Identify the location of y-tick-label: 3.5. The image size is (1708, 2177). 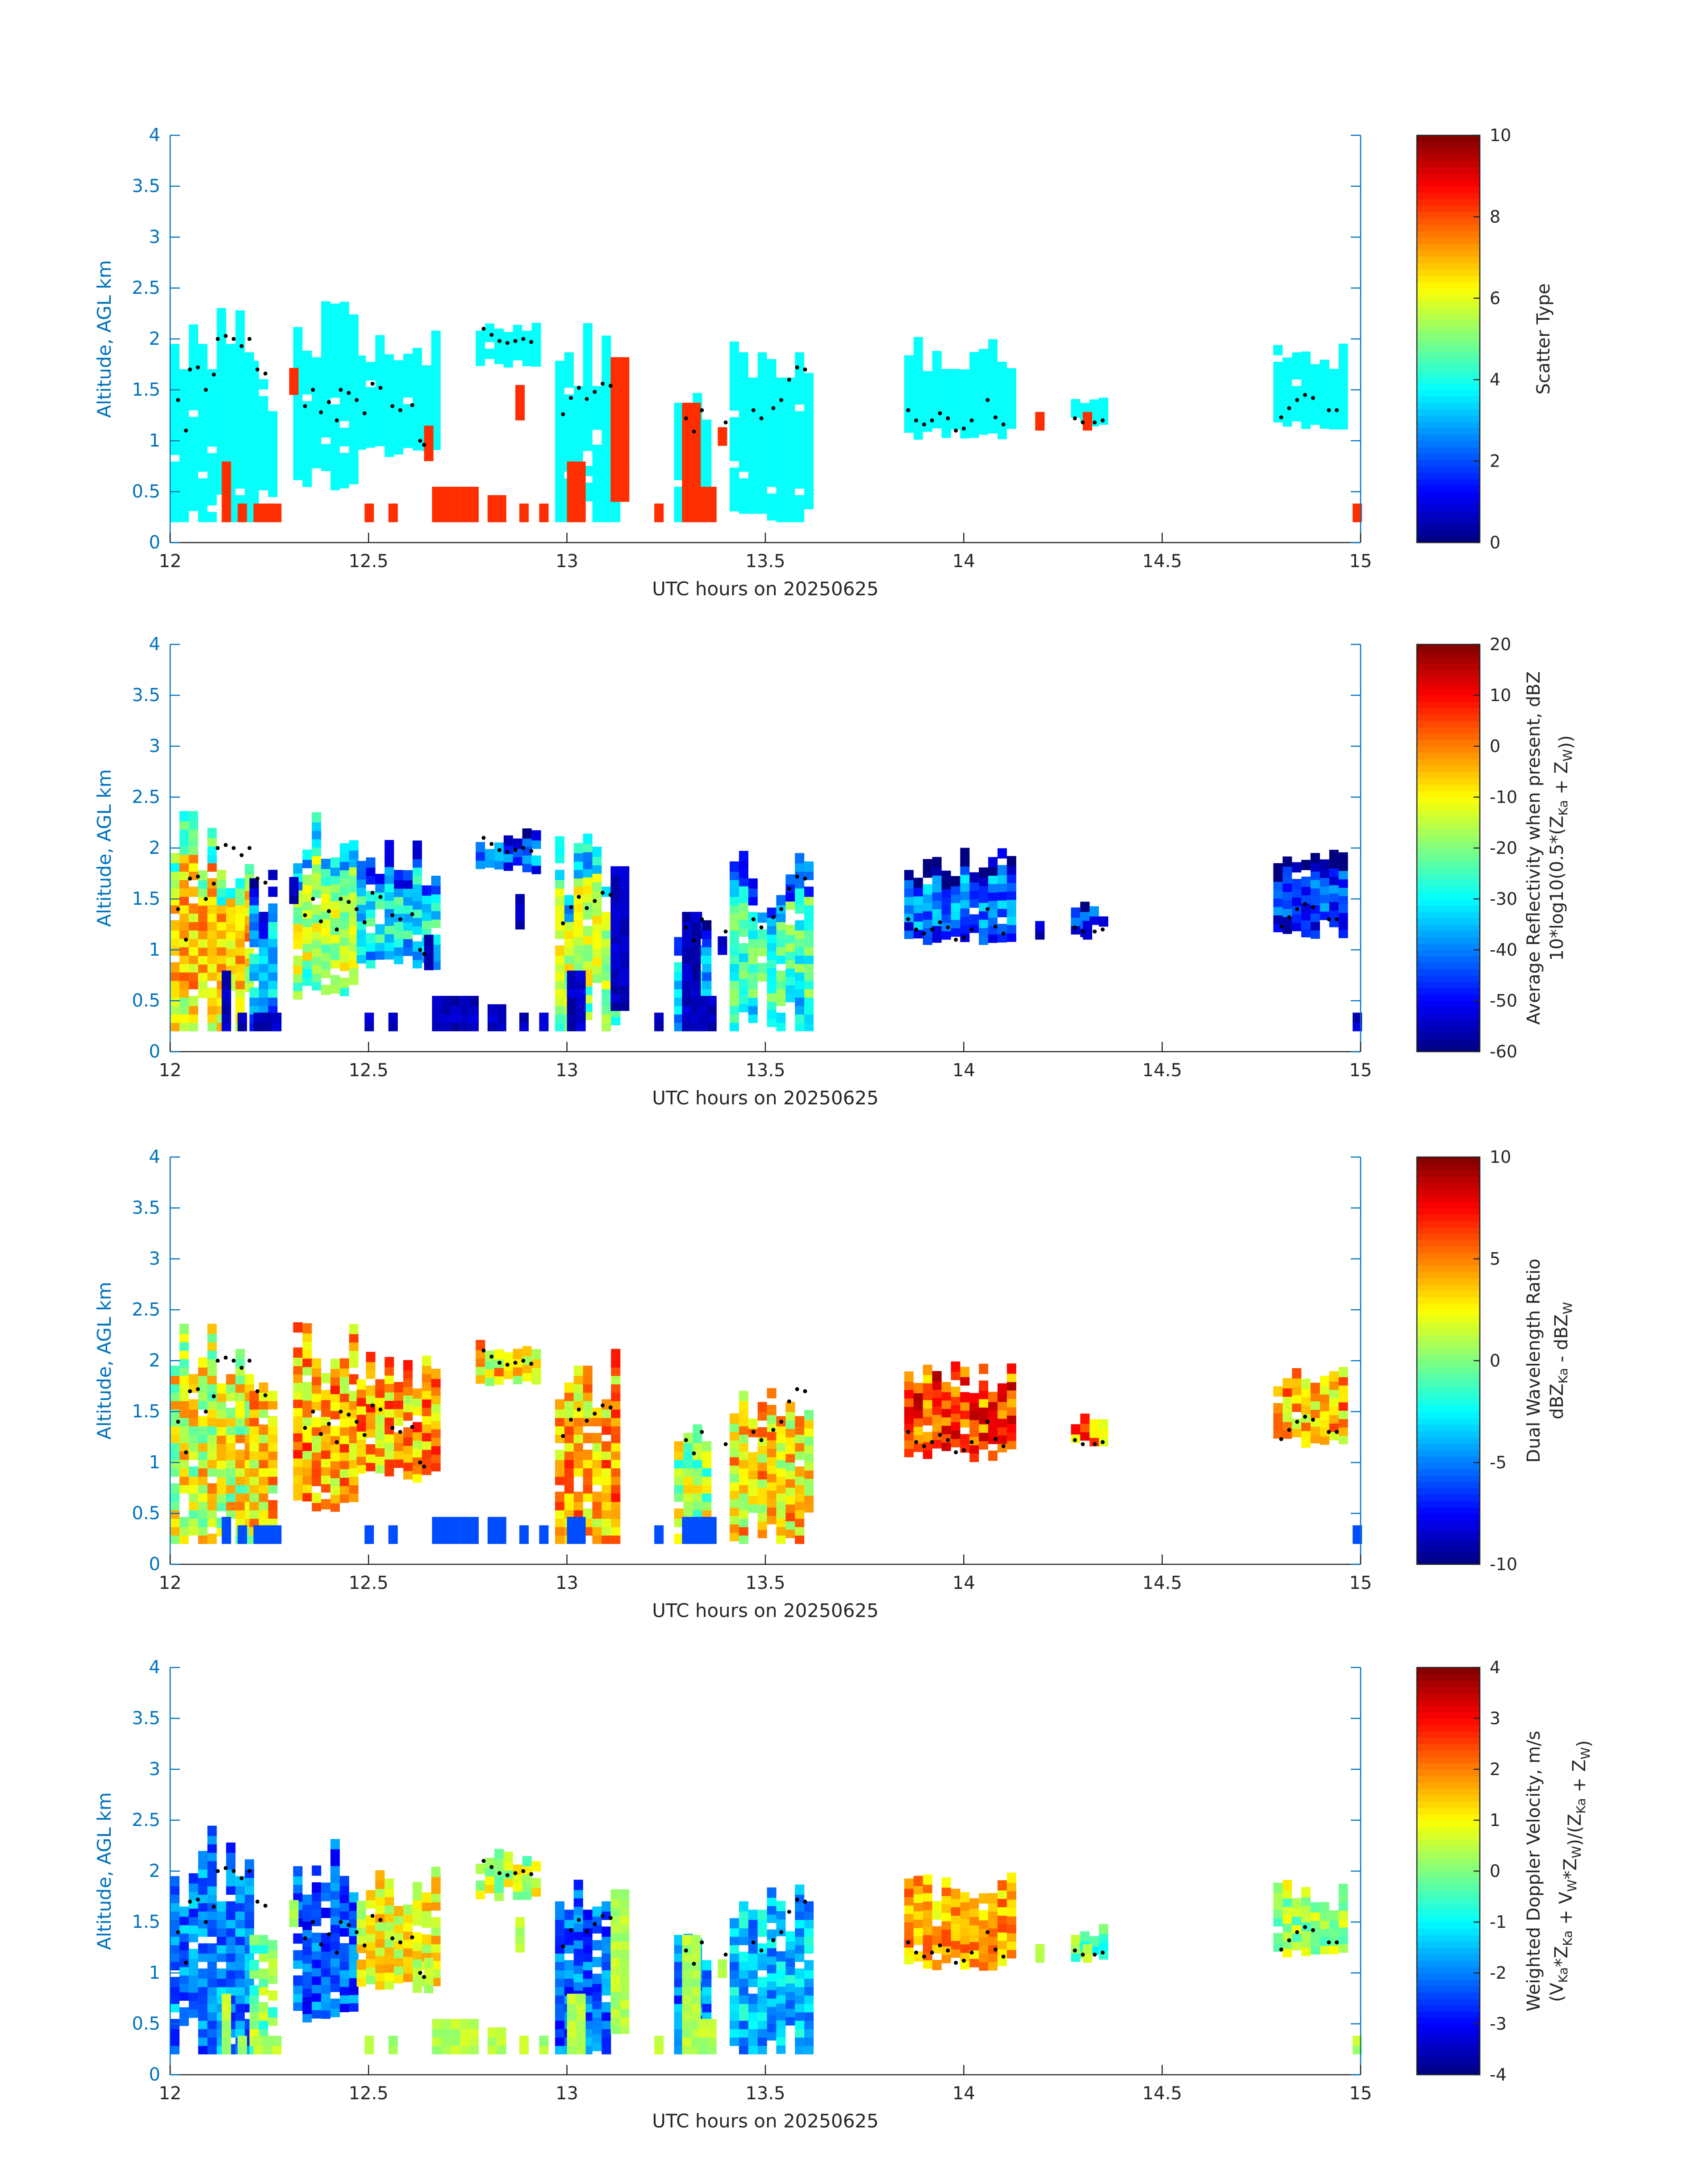
(146, 1208).